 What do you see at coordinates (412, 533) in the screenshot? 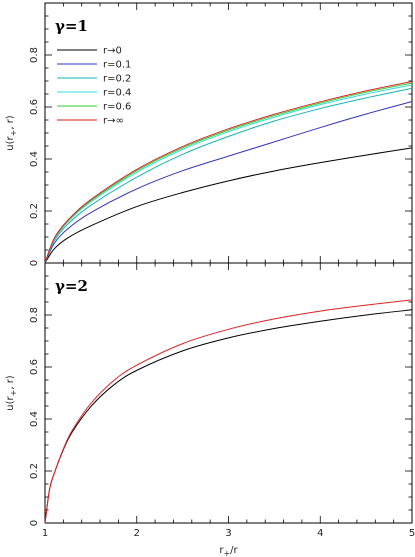
I see `x-tick-label: 5` at bounding box center [412, 533].